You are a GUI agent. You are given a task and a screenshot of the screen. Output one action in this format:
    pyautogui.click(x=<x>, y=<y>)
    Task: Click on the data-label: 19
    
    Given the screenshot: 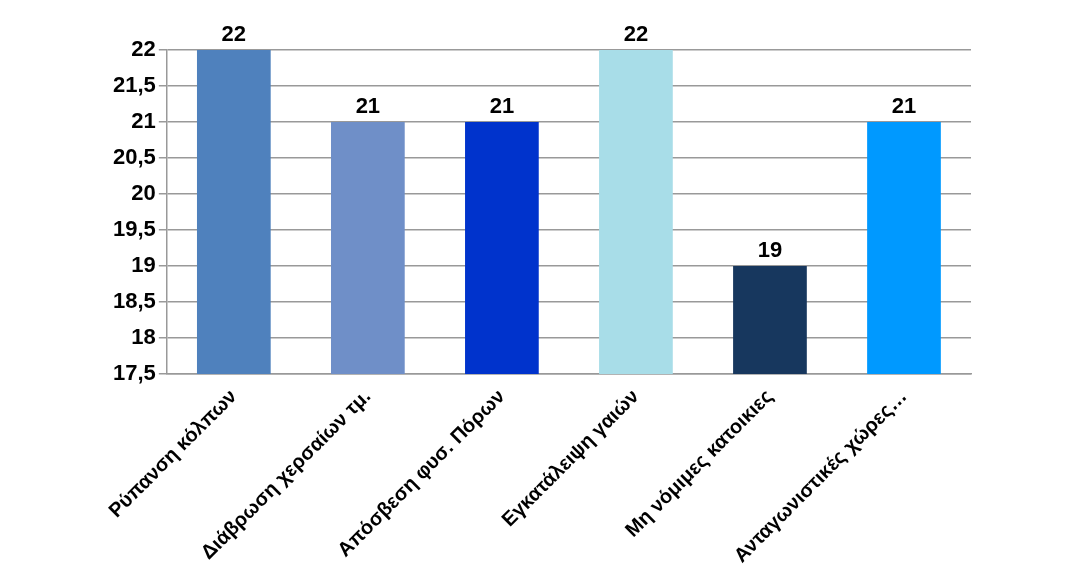 What is the action you would take?
    pyautogui.click(x=770, y=250)
    